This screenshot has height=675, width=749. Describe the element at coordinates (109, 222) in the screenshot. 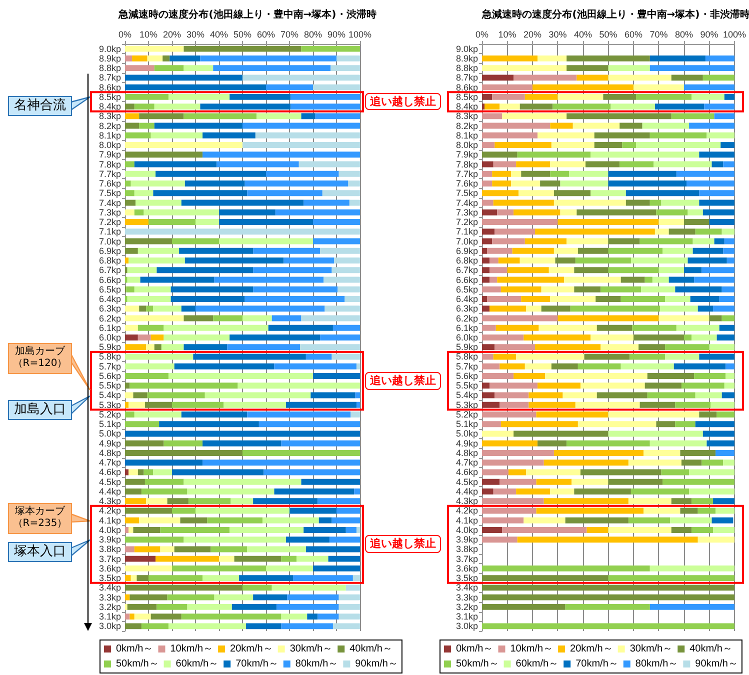

I see `y-tick-label: 7.2kp` at that location.